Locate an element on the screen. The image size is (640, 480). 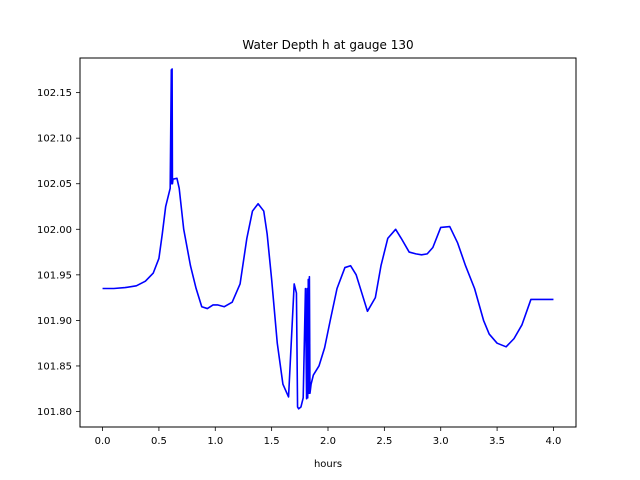
y-tick-label: 101.95 is located at coordinates (54, 275).